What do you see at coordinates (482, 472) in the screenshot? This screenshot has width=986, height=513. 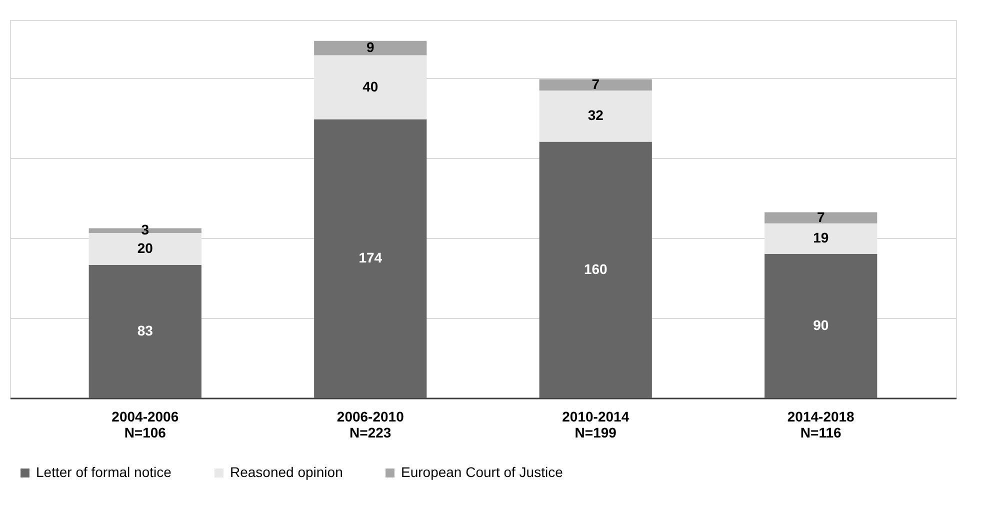 I see `legend-label: European Court of Justice` at bounding box center [482, 472].